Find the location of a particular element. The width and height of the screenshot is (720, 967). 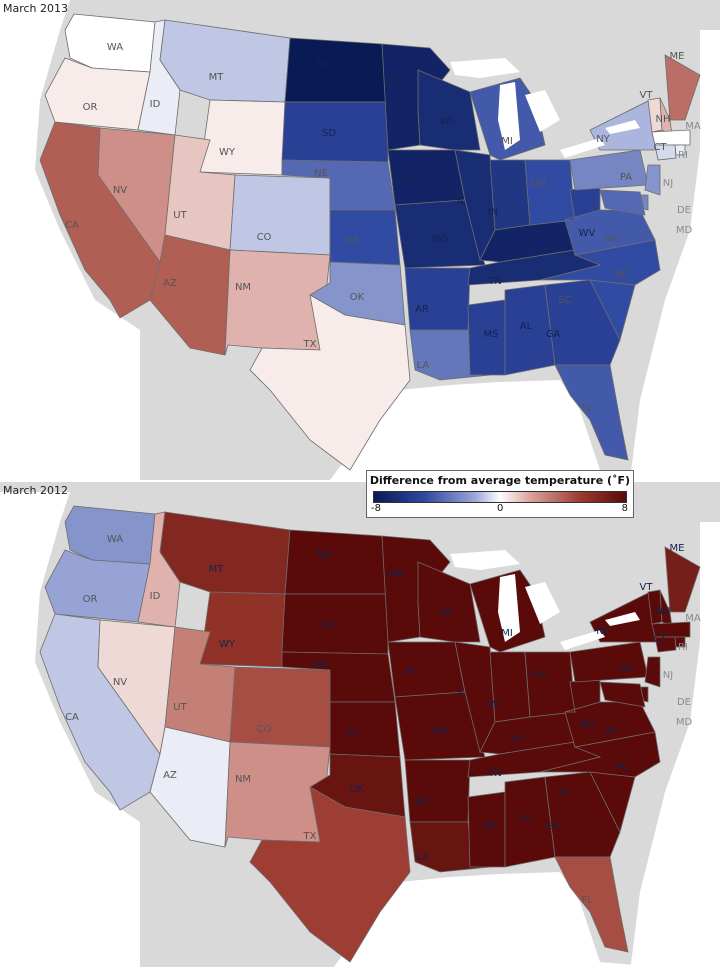

state-label-wv: WV is located at coordinates (587, 725).